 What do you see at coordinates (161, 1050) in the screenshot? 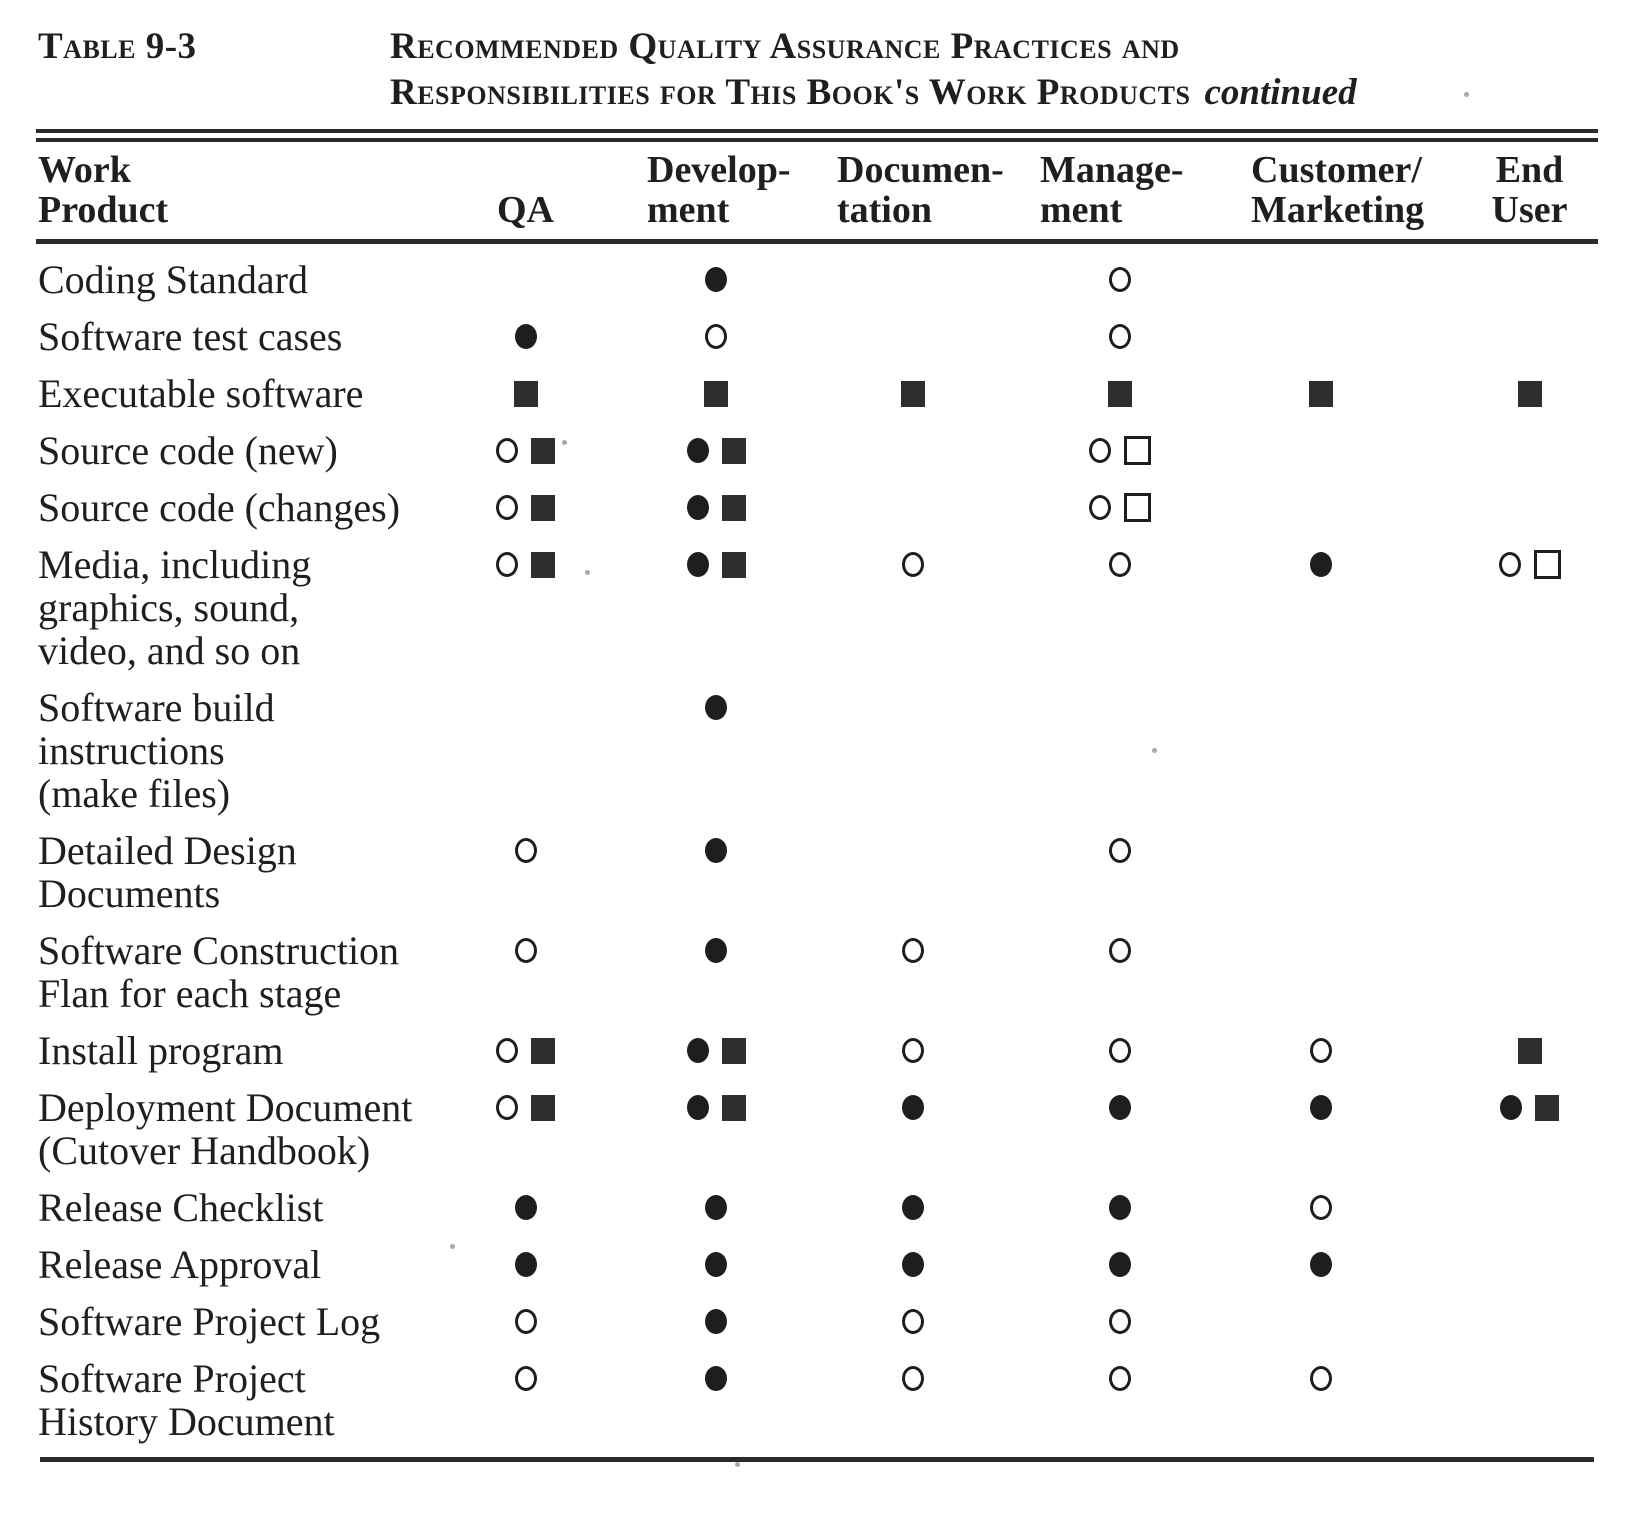
I see `work-product-name: Install program` at bounding box center [161, 1050].